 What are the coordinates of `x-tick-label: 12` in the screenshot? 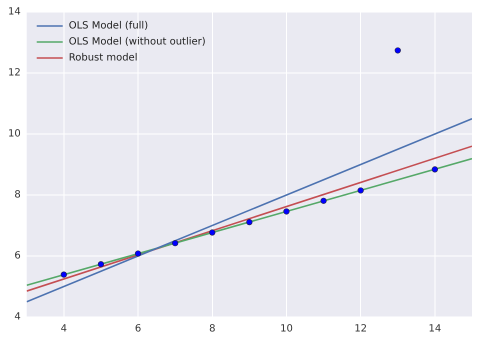 It's located at (361, 329).